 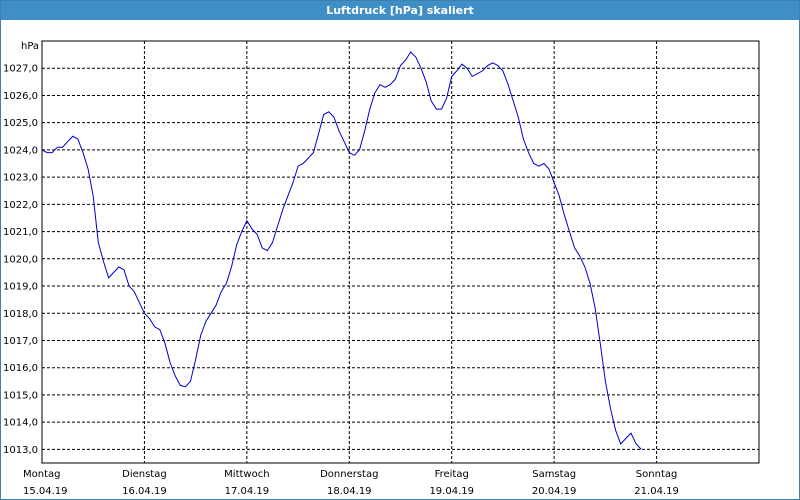 What do you see at coordinates (30, 46) in the screenshot?
I see `y-axis-unit-label: hPa` at bounding box center [30, 46].